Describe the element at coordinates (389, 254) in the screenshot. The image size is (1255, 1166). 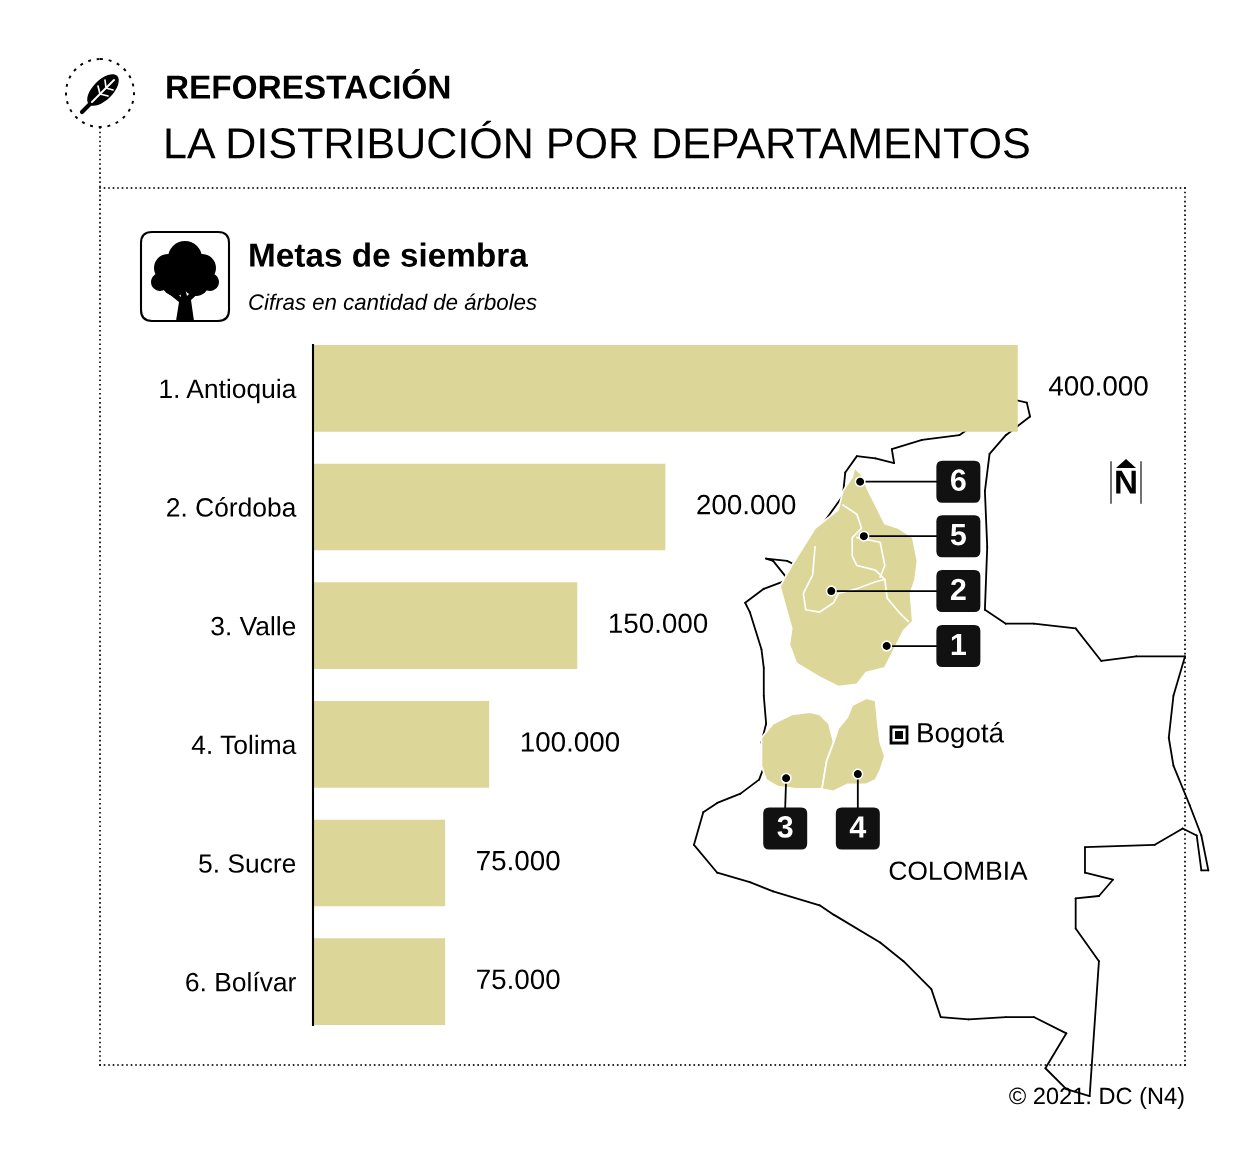
I see `text: Metas de siembra` at that location.